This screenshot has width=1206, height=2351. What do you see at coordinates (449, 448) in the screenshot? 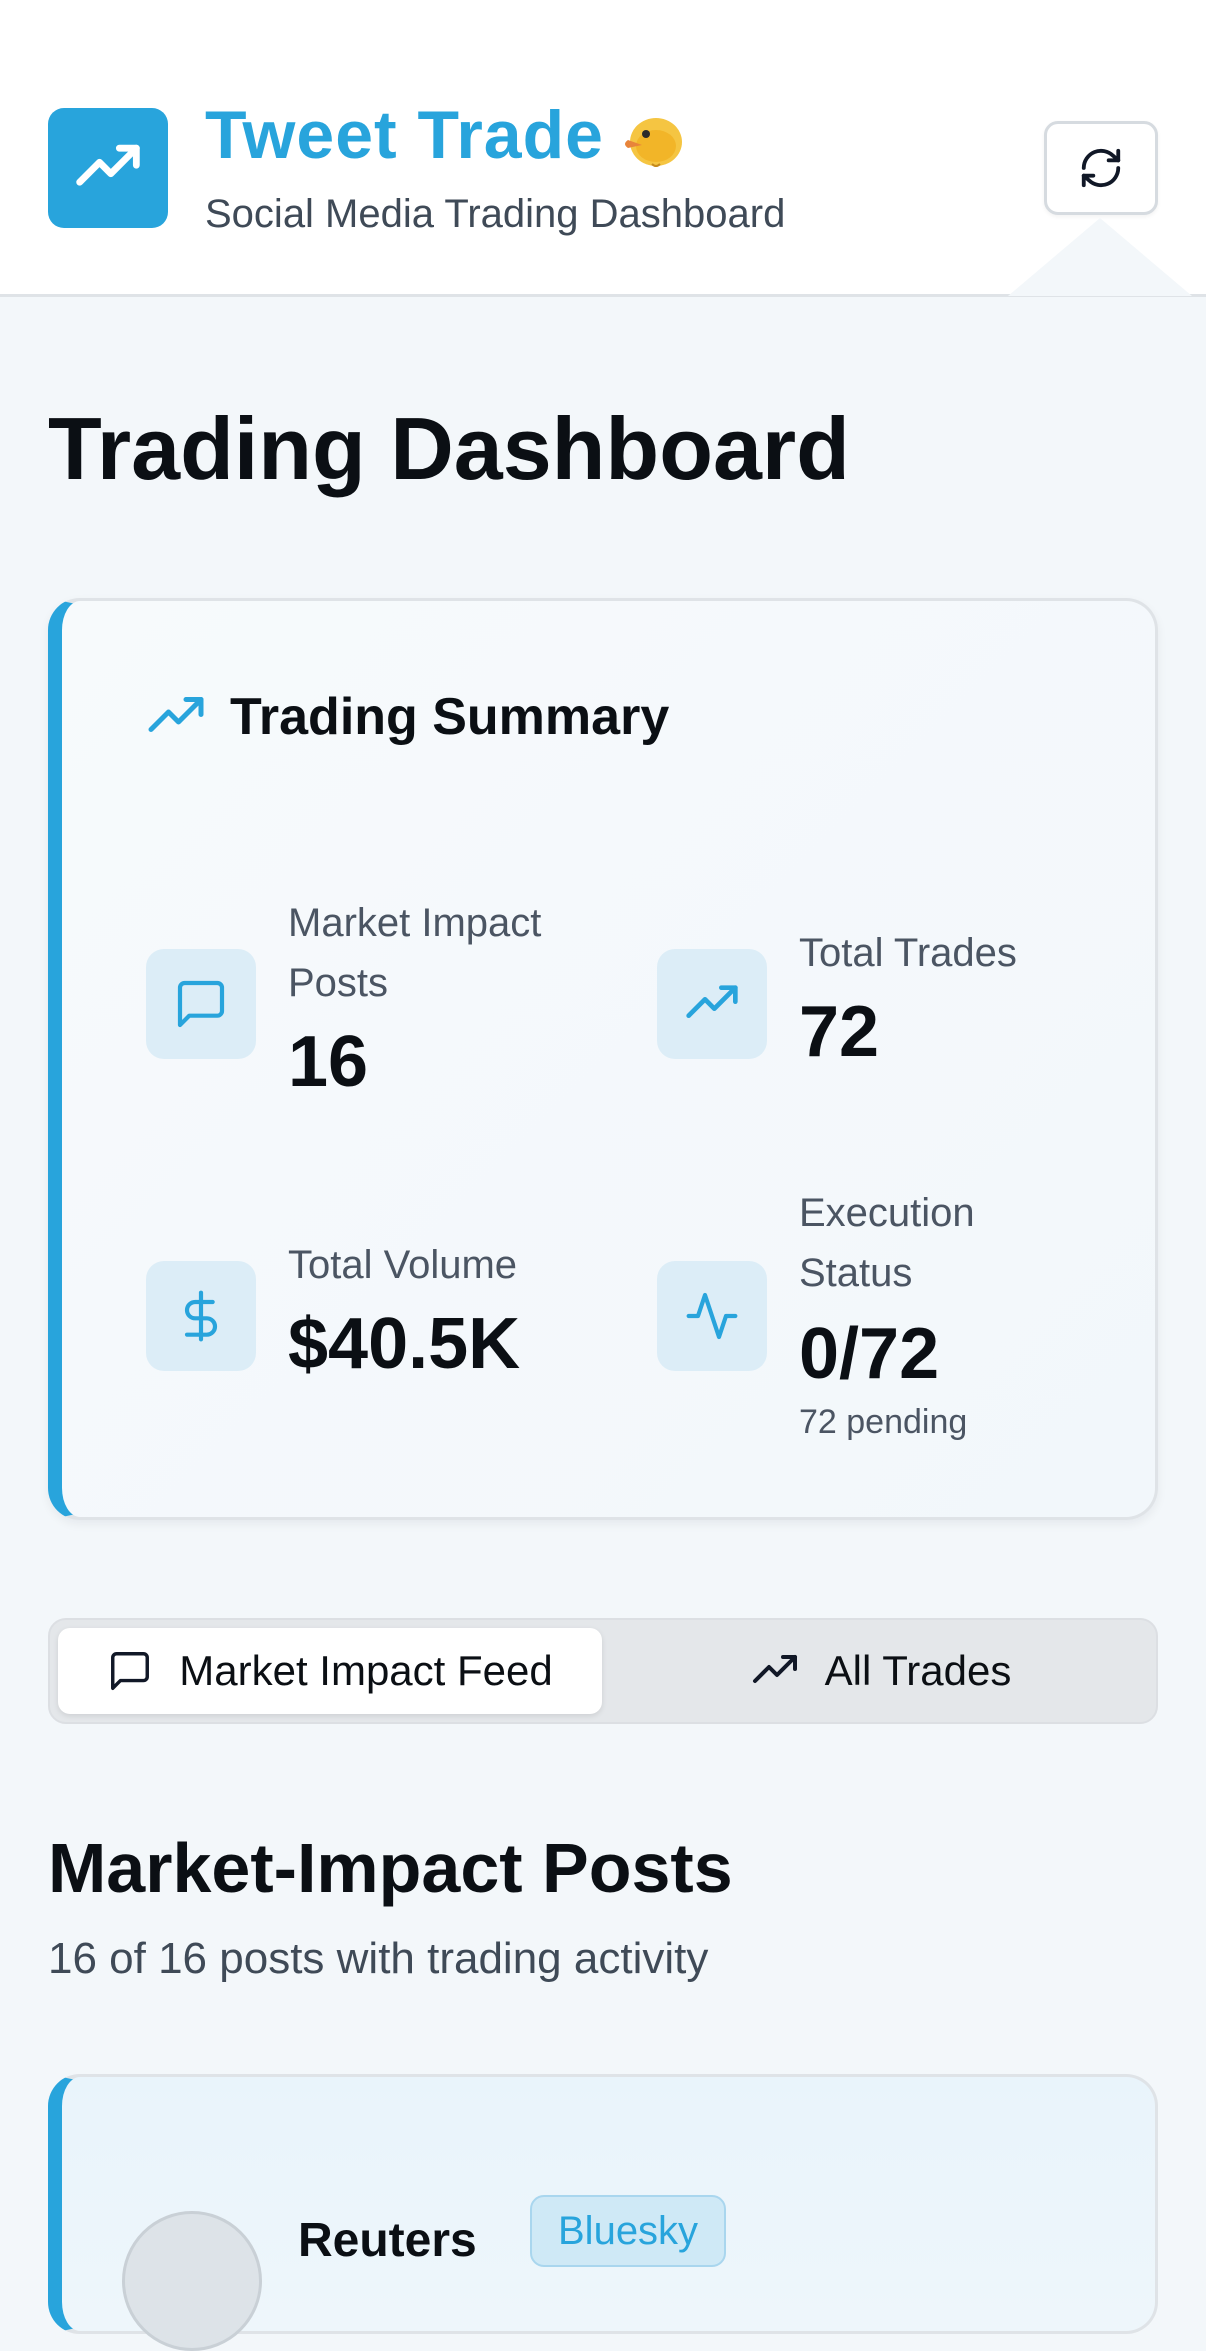
I see `page-title: Trading Dashboard` at bounding box center [449, 448].